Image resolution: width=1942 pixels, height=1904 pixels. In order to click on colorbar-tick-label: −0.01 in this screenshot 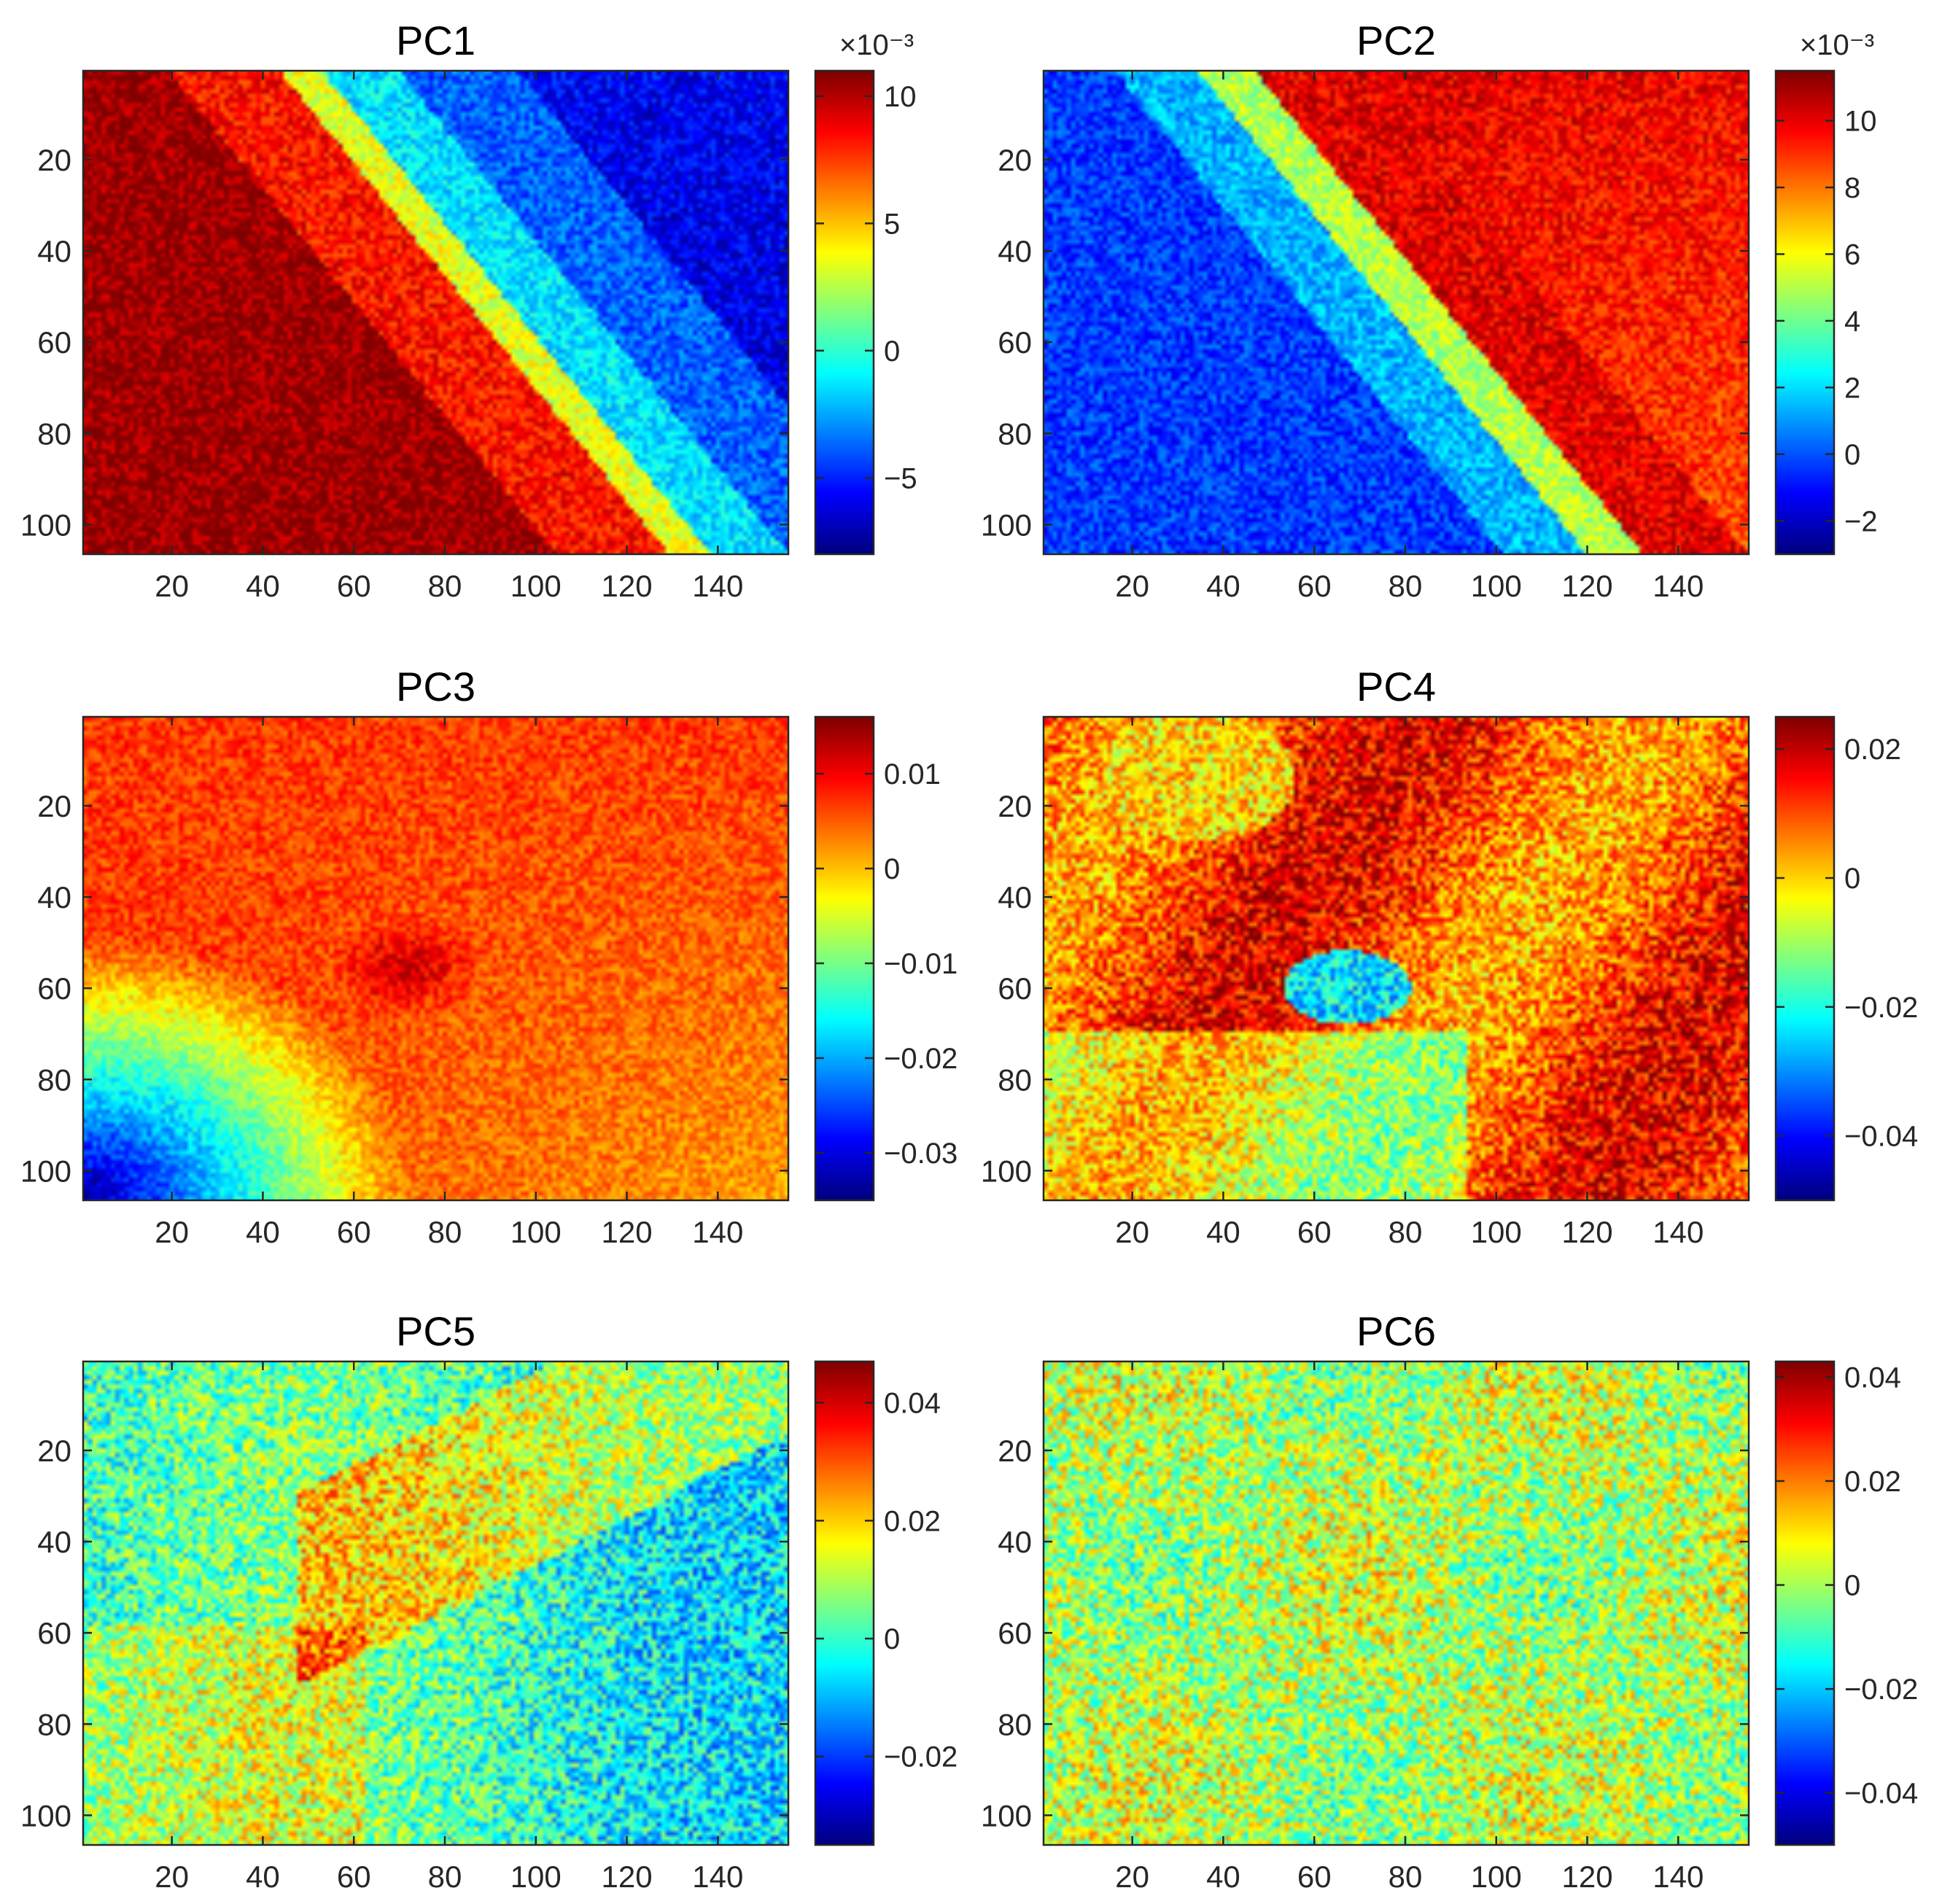, I will do `click(921, 964)`.